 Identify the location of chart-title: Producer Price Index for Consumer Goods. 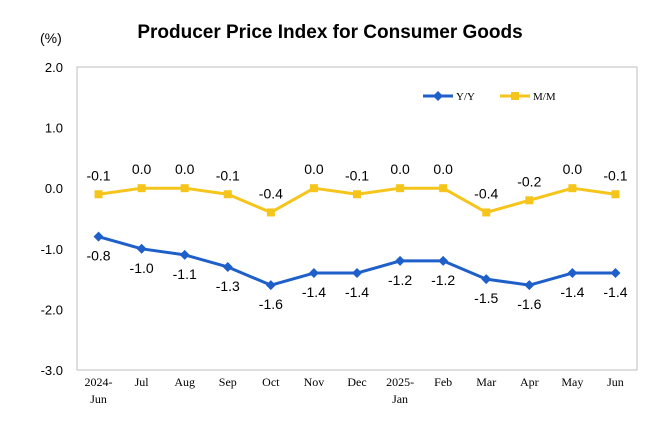
(330, 32).